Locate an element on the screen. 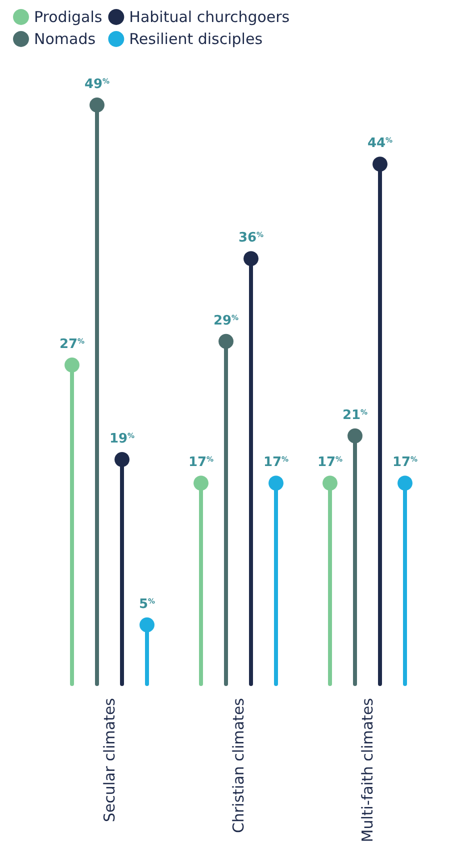 The image size is (462, 868). legend-label: Resilient disciples is located at coordinates (196, 39).